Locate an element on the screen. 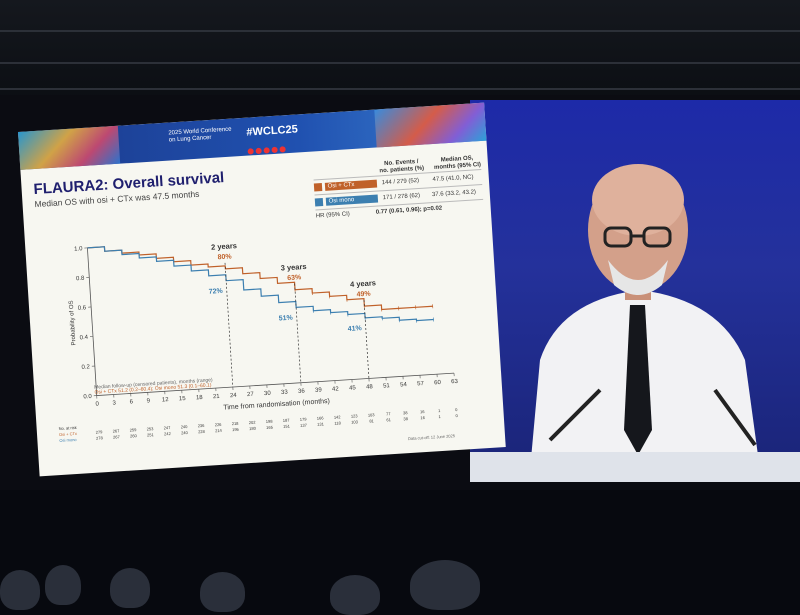 This screenshot has height=615, width=800. at-risk-count: 236 is located at coordinates (202, 425).